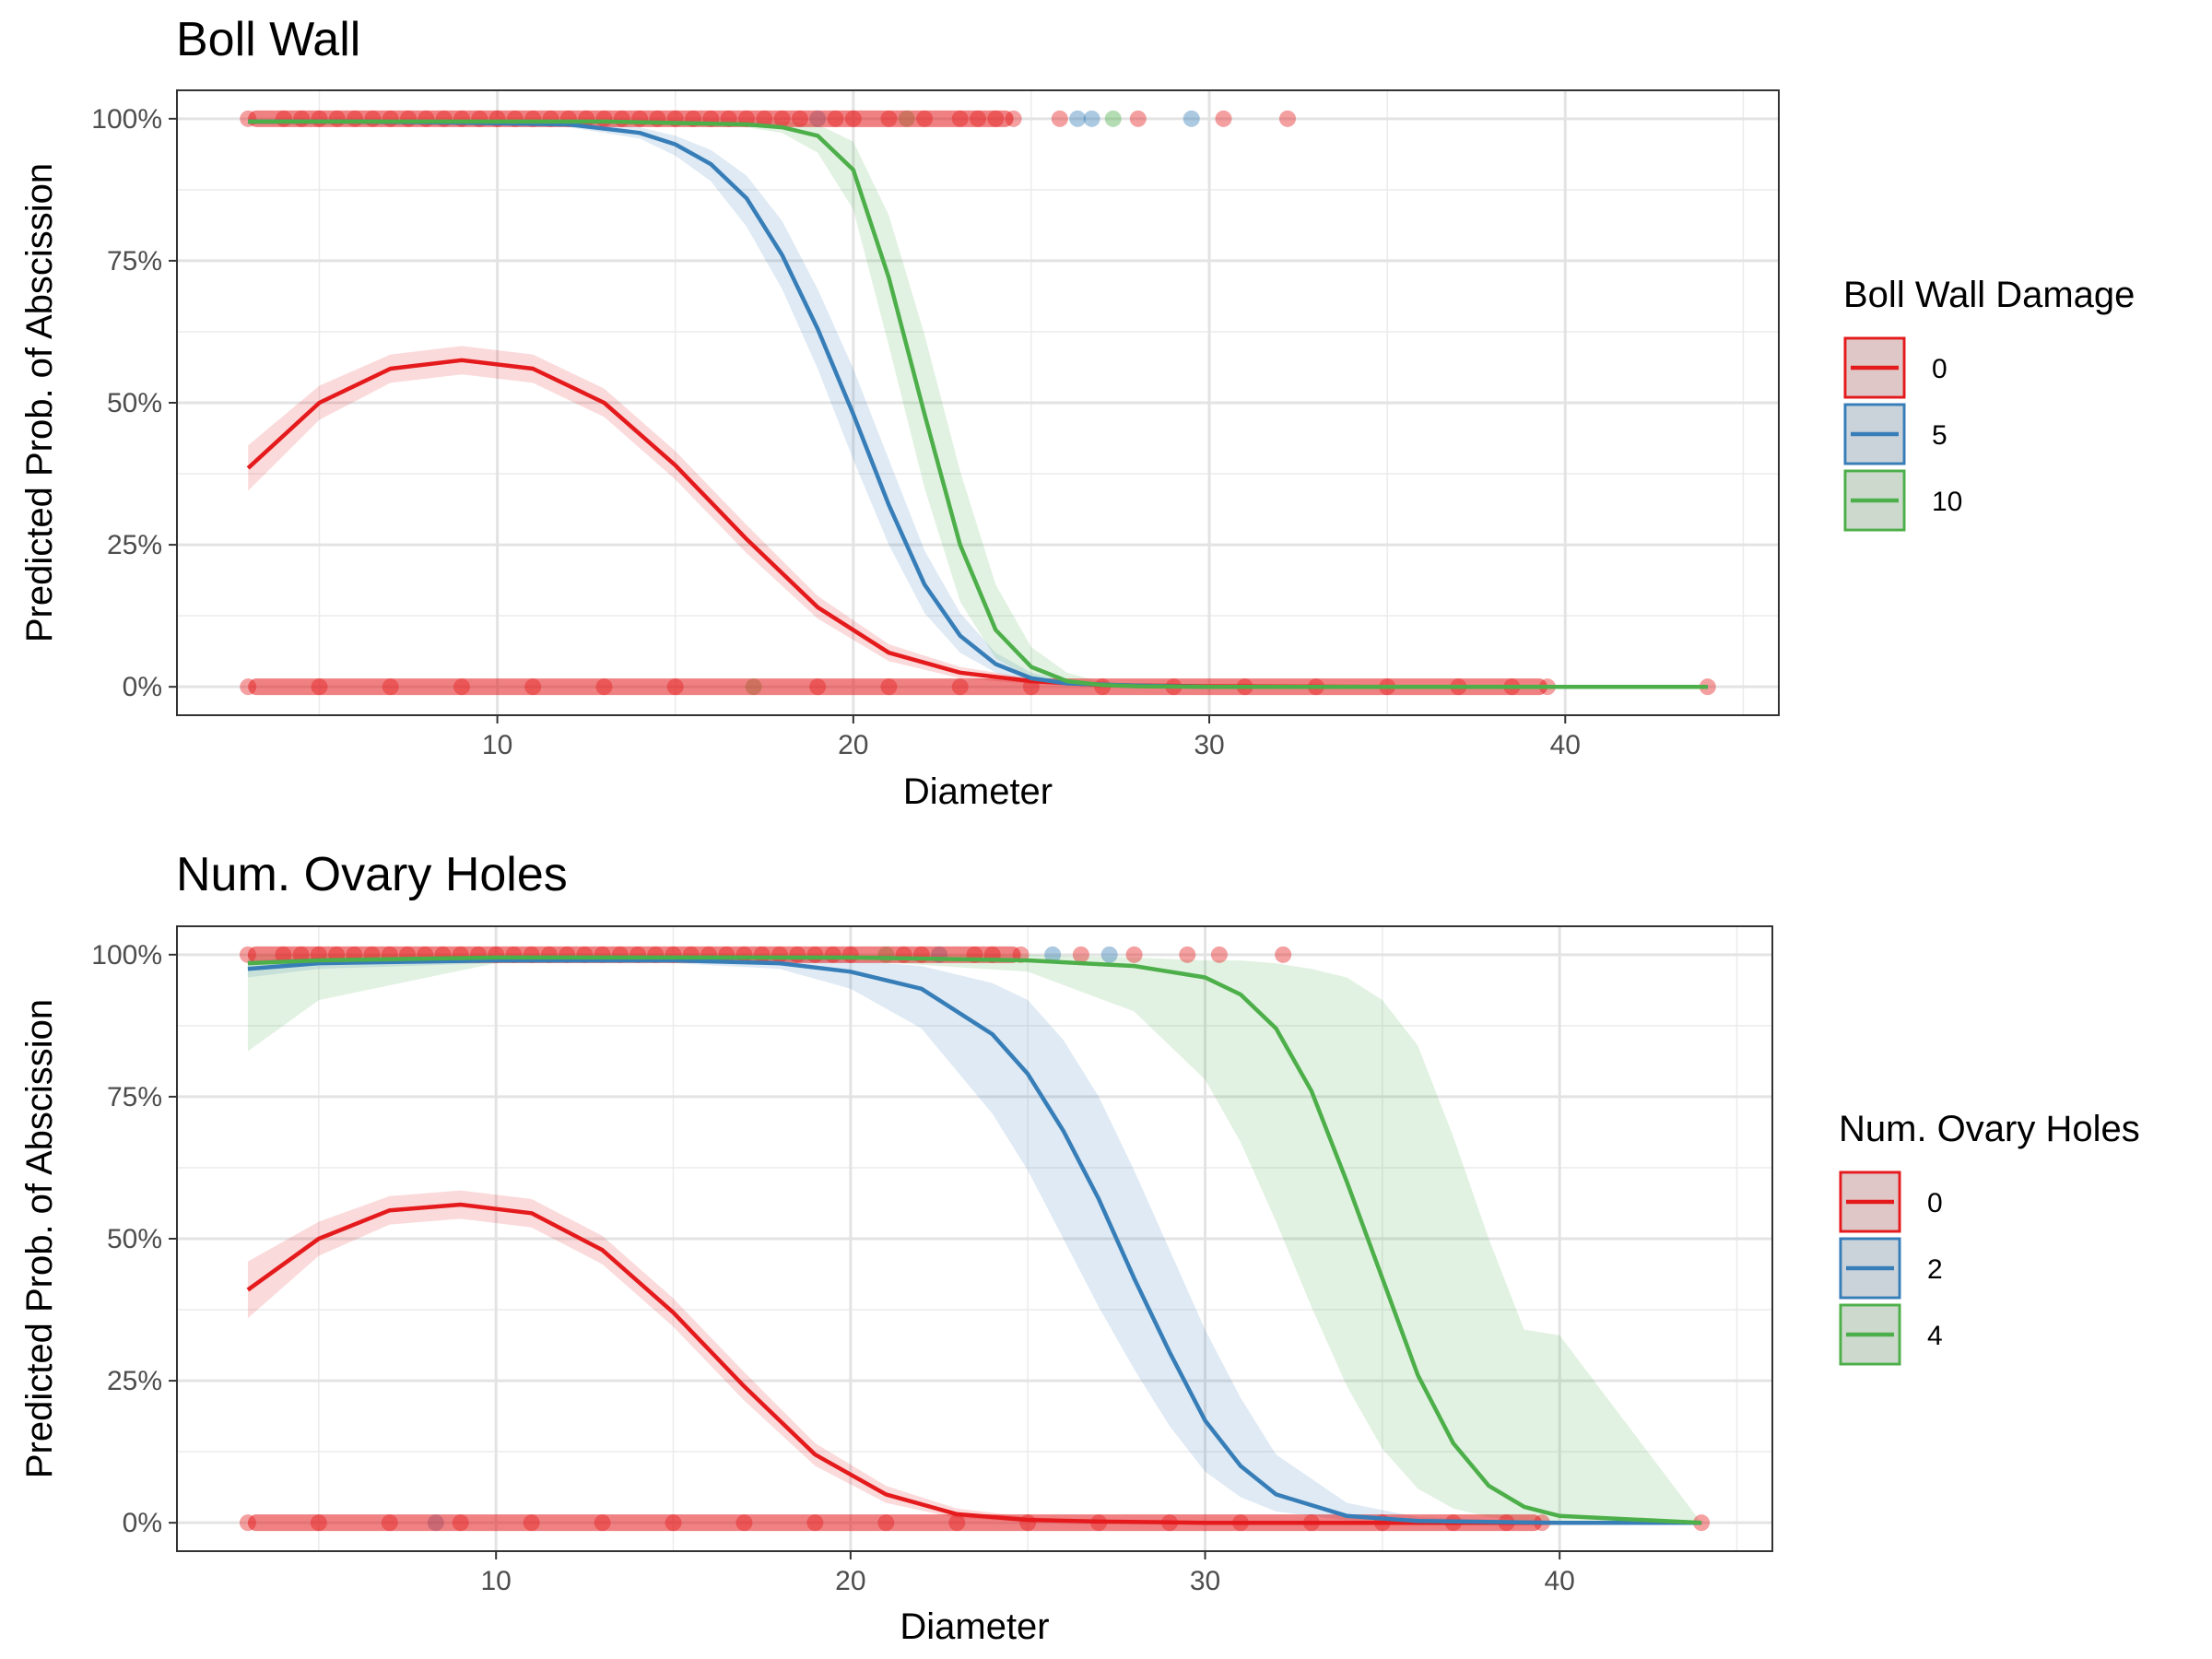  What do you see at coordinates (1947, 502) in the screenshot?
I see `legend-label: 10` at bounding box center [1947, 502].